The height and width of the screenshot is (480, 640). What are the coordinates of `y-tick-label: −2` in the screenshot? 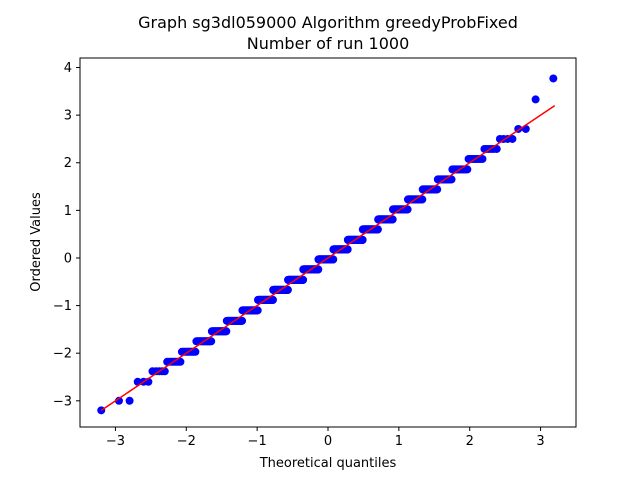 It's located at (62, 354).